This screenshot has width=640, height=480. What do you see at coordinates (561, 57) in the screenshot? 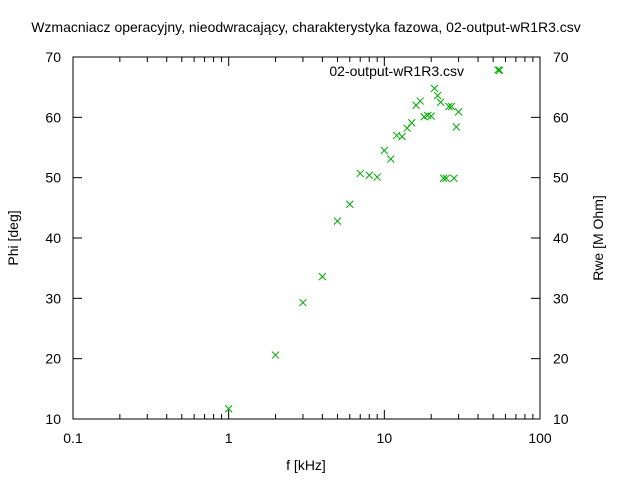
I see `y2-tick-label: 70` at bounding box center [561, 57].